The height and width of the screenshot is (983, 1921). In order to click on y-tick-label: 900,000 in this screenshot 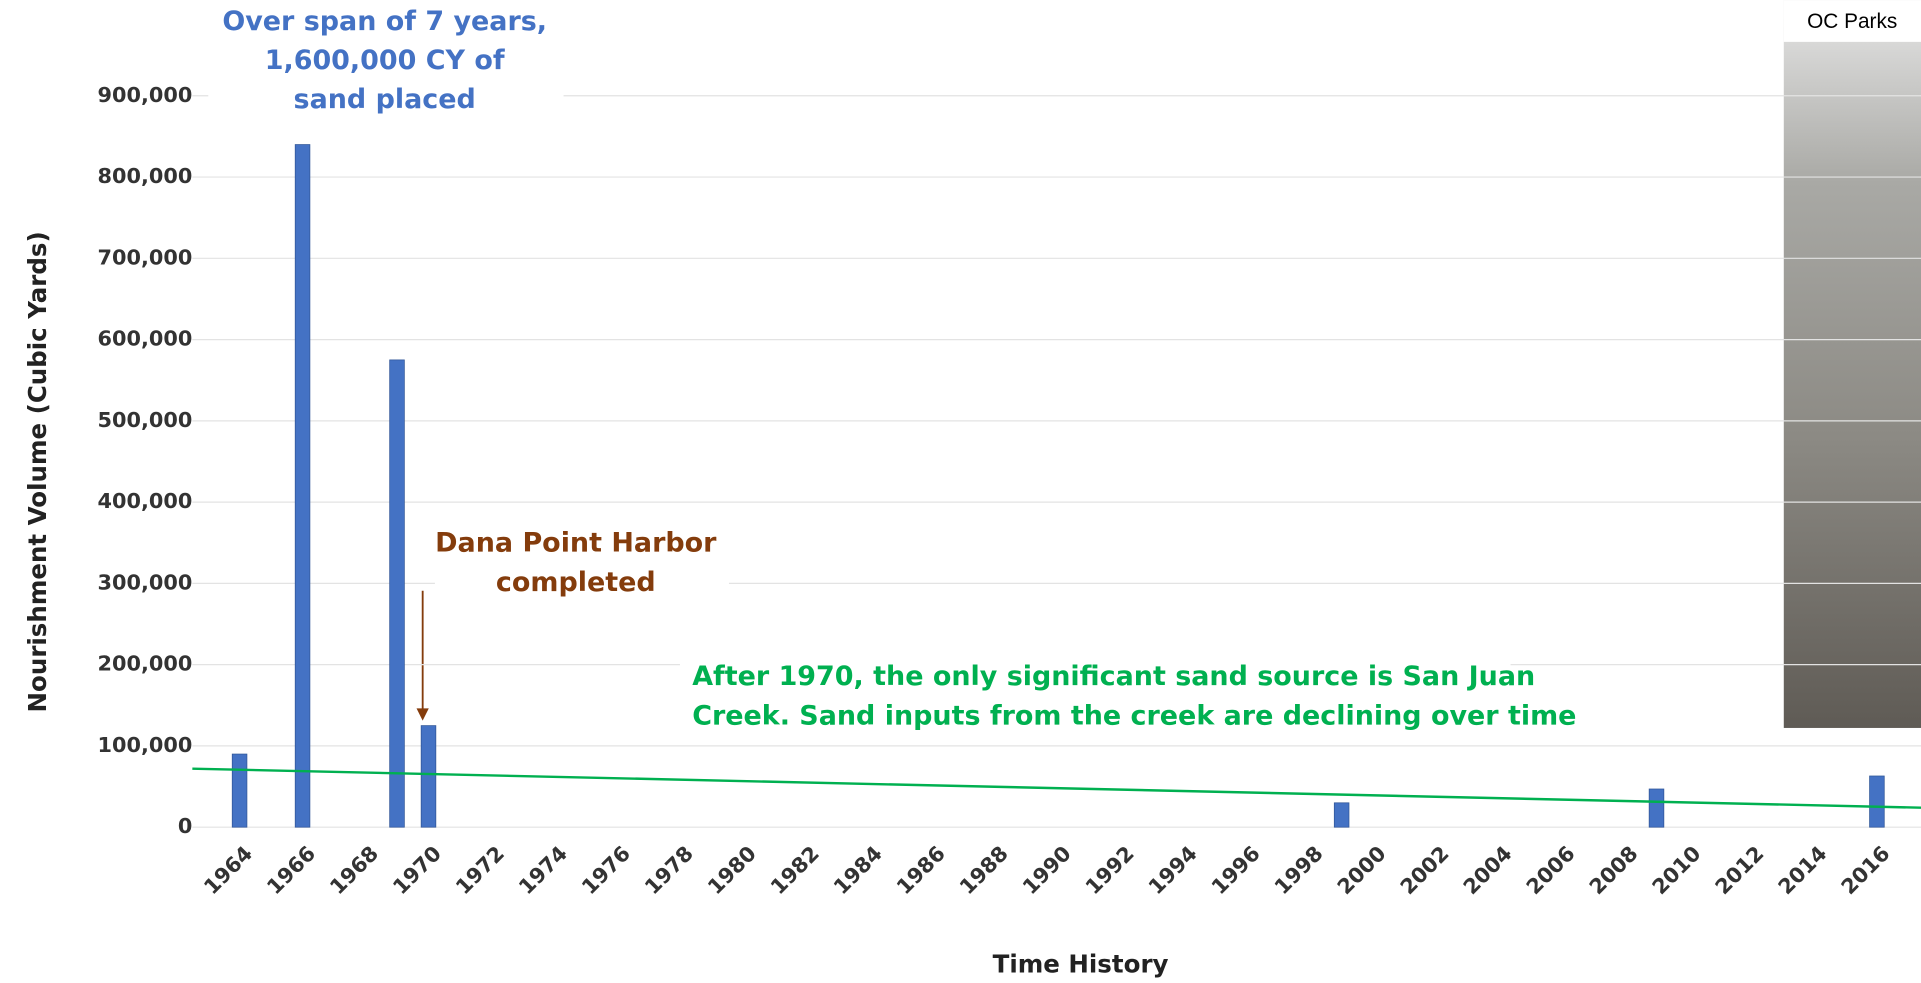, I will do `click(145, 95)`.